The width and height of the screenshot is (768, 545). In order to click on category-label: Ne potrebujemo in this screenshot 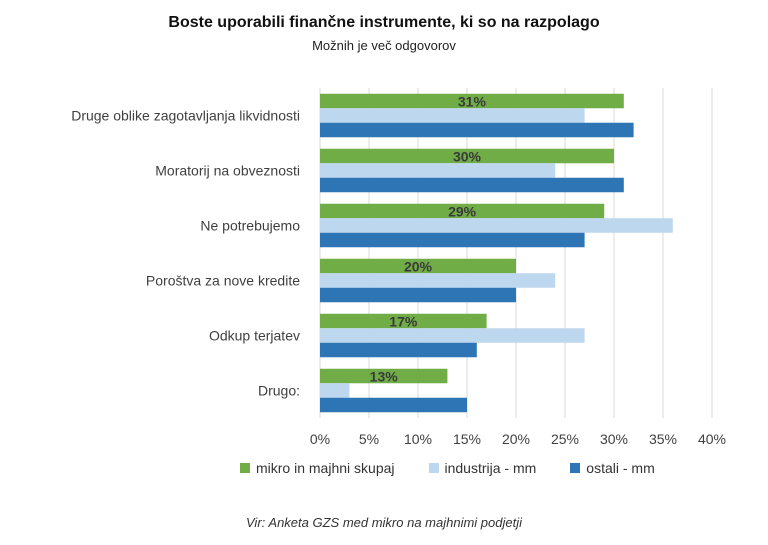, I will do `click(250, 226)`.